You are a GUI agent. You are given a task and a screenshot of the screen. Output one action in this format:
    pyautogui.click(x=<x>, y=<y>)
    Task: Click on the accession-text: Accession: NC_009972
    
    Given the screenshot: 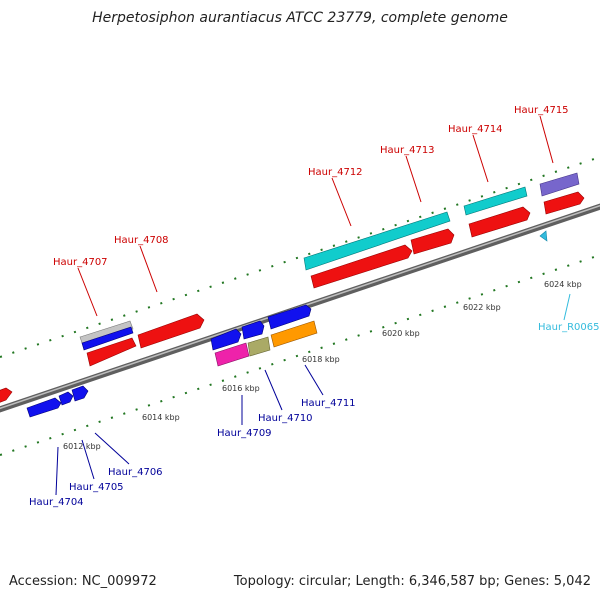 What is the action you would take?
    pyautogui.click(x=83, y=581)
    